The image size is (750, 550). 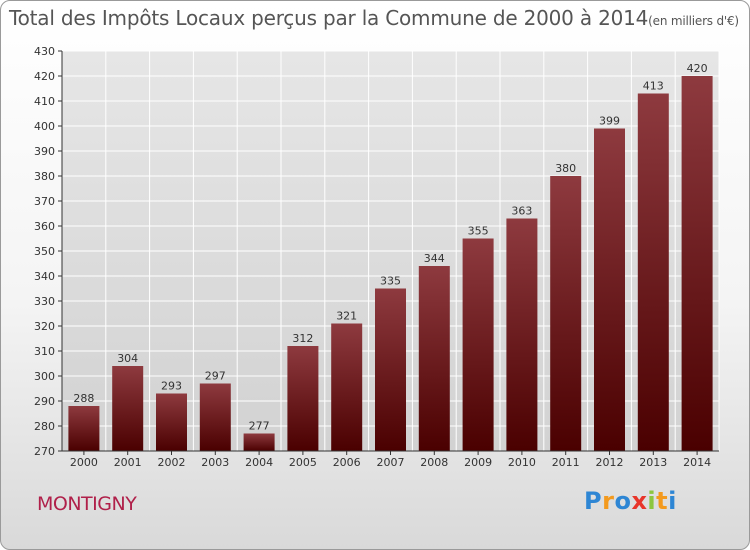 I want to click on x-tick-label: 2009, so click(x=478, y=462).